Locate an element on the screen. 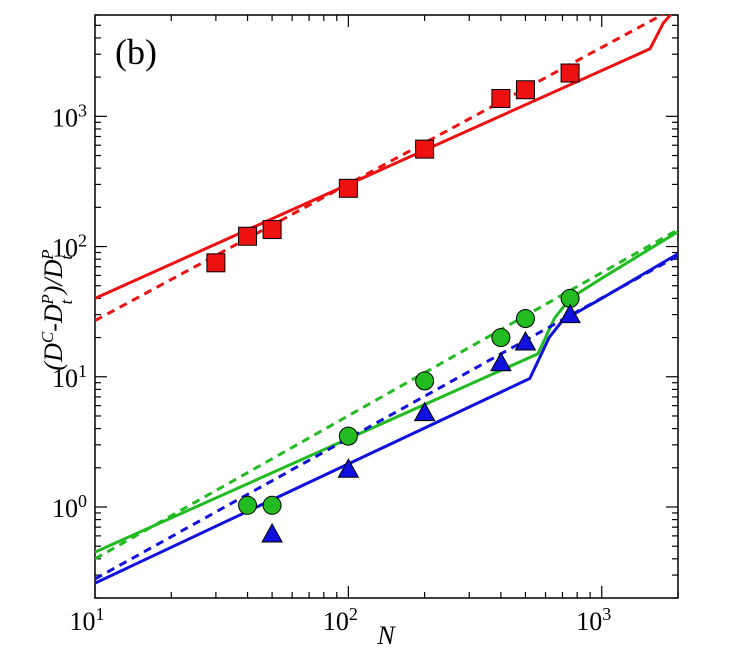 This screenshot has height=652, width=742. y-tick-label: 10² is located at coordinates (69, 247).